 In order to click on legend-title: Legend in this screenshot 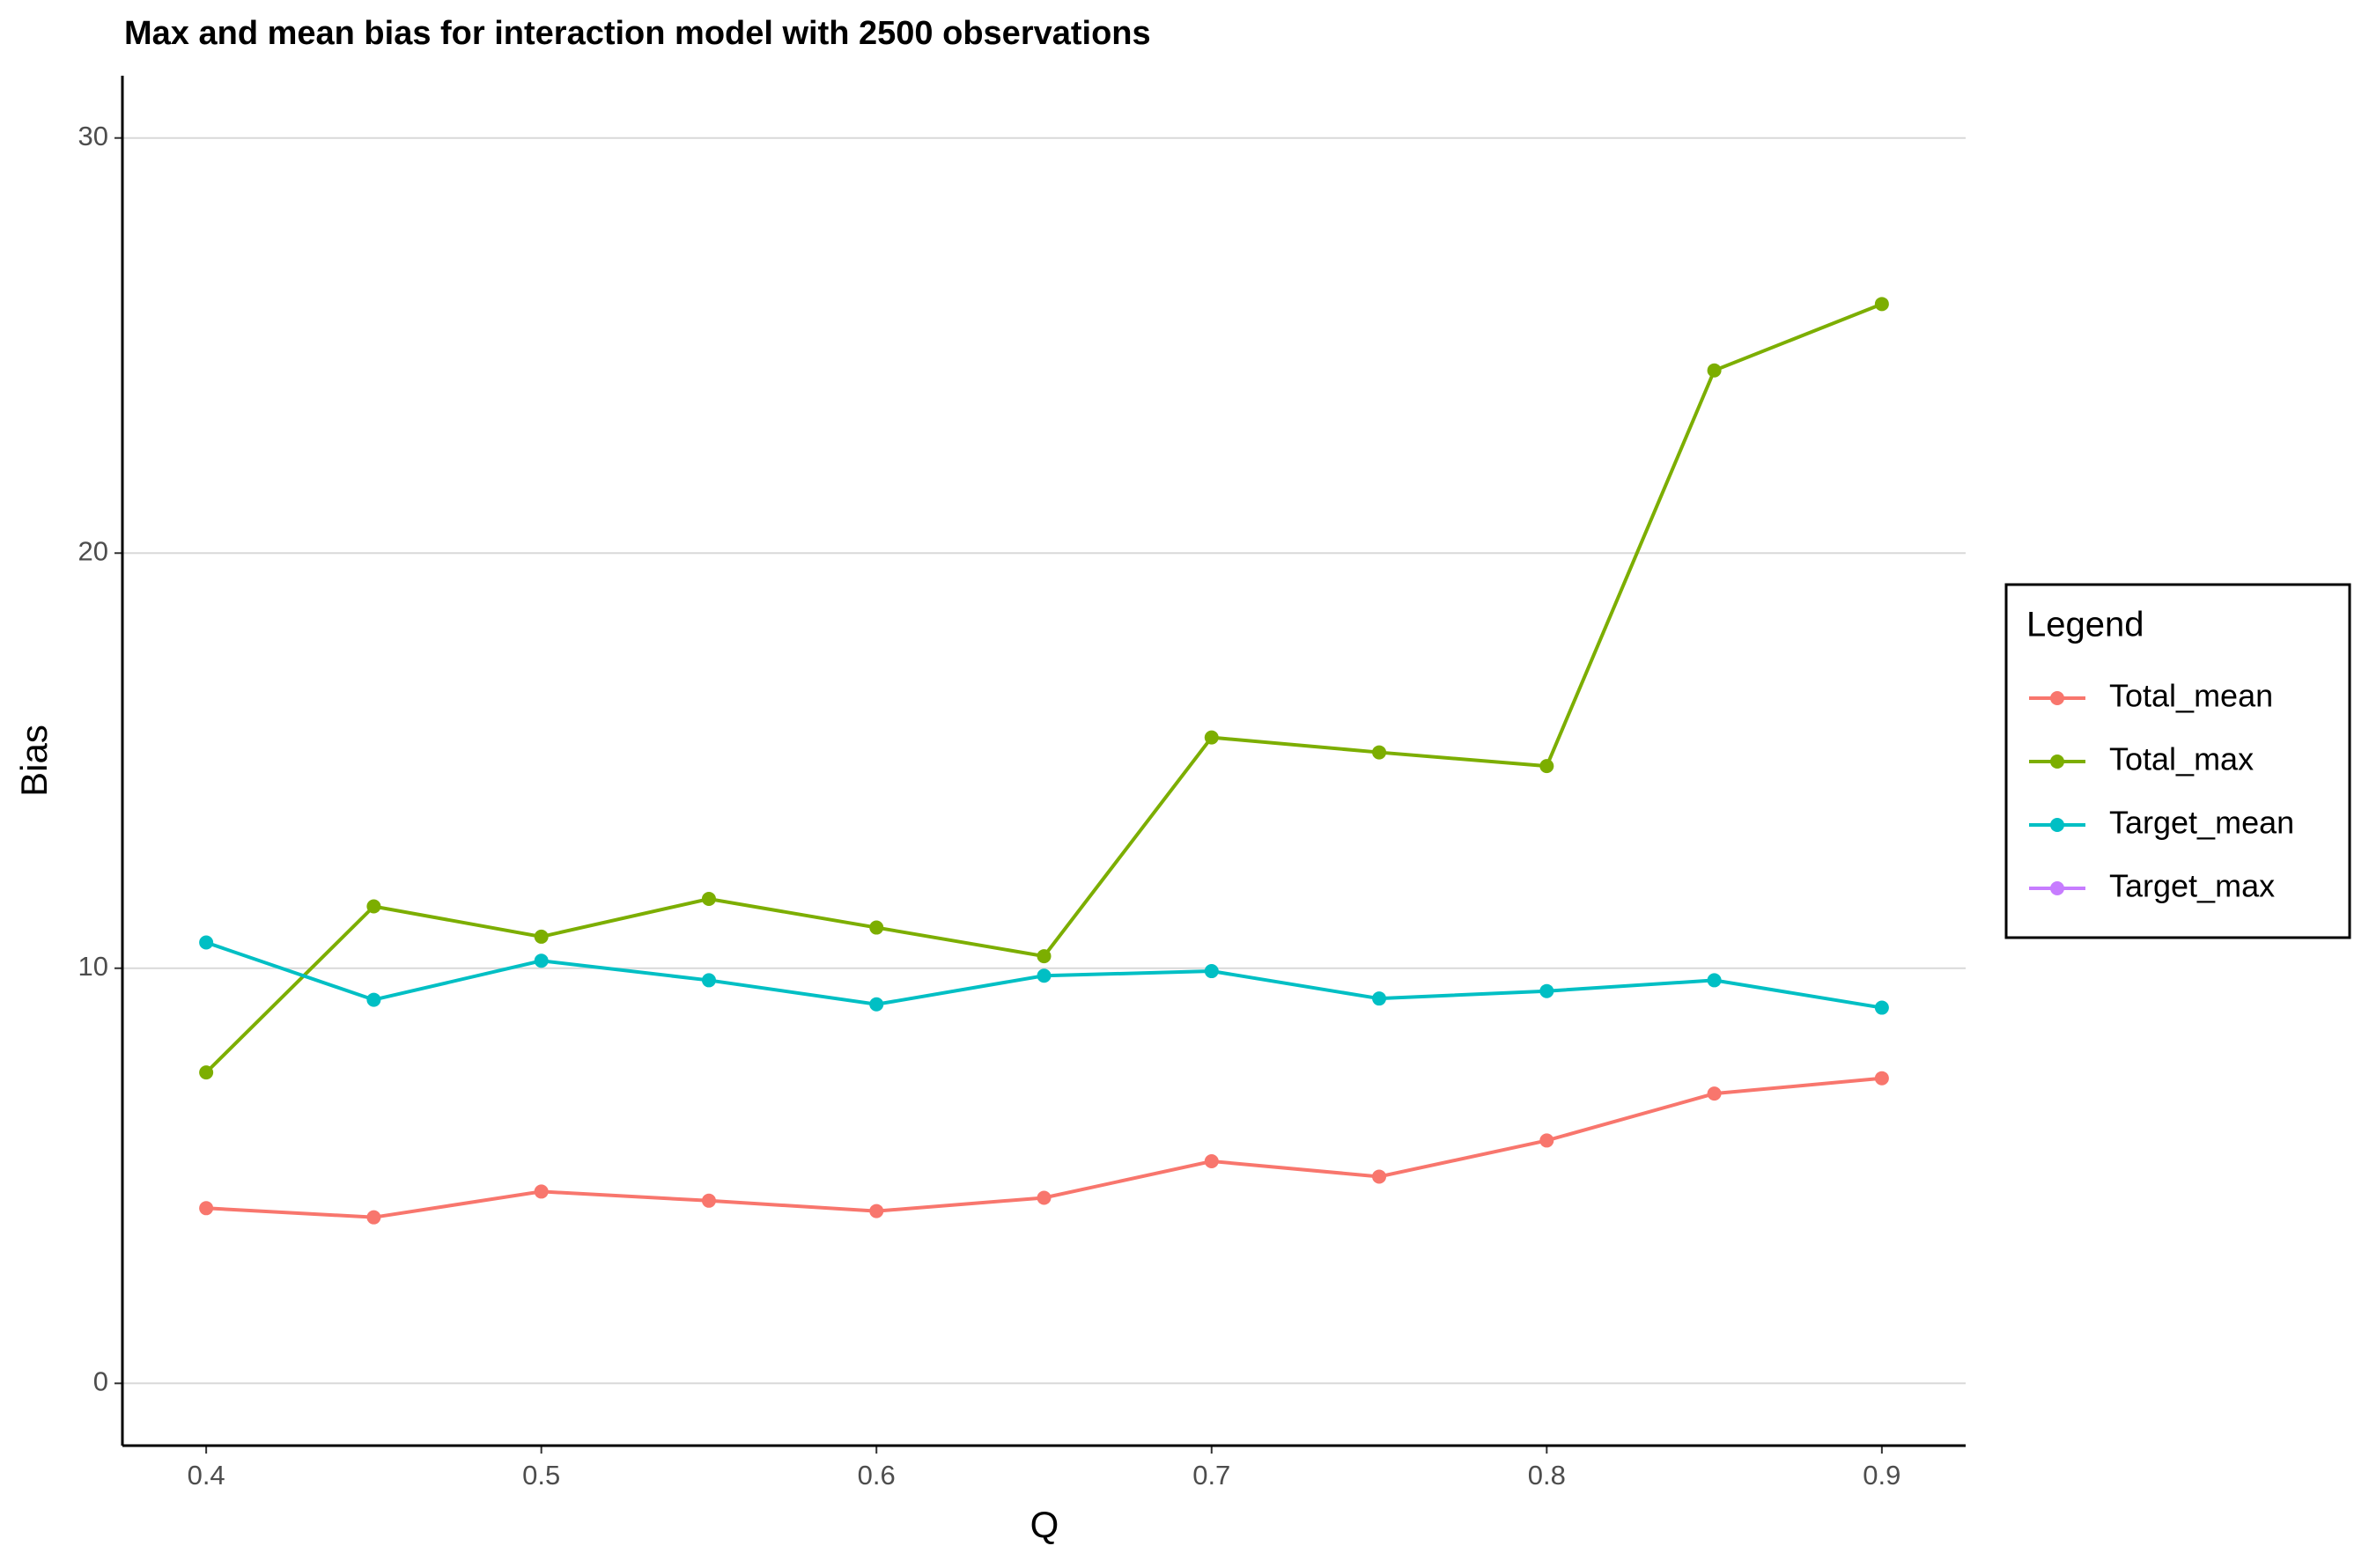, I will do `click(2085, 625)`.